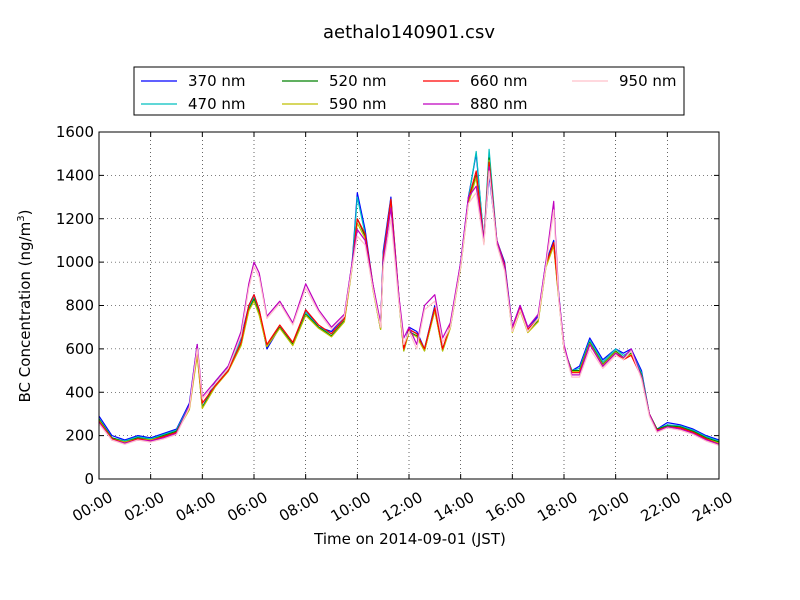 The width and height of the screenshot is (800, 600). What do you see at coordinates (79, 392) in the screenshot?
I see `y-tick-label: 400` at bounding box center [79, 392].